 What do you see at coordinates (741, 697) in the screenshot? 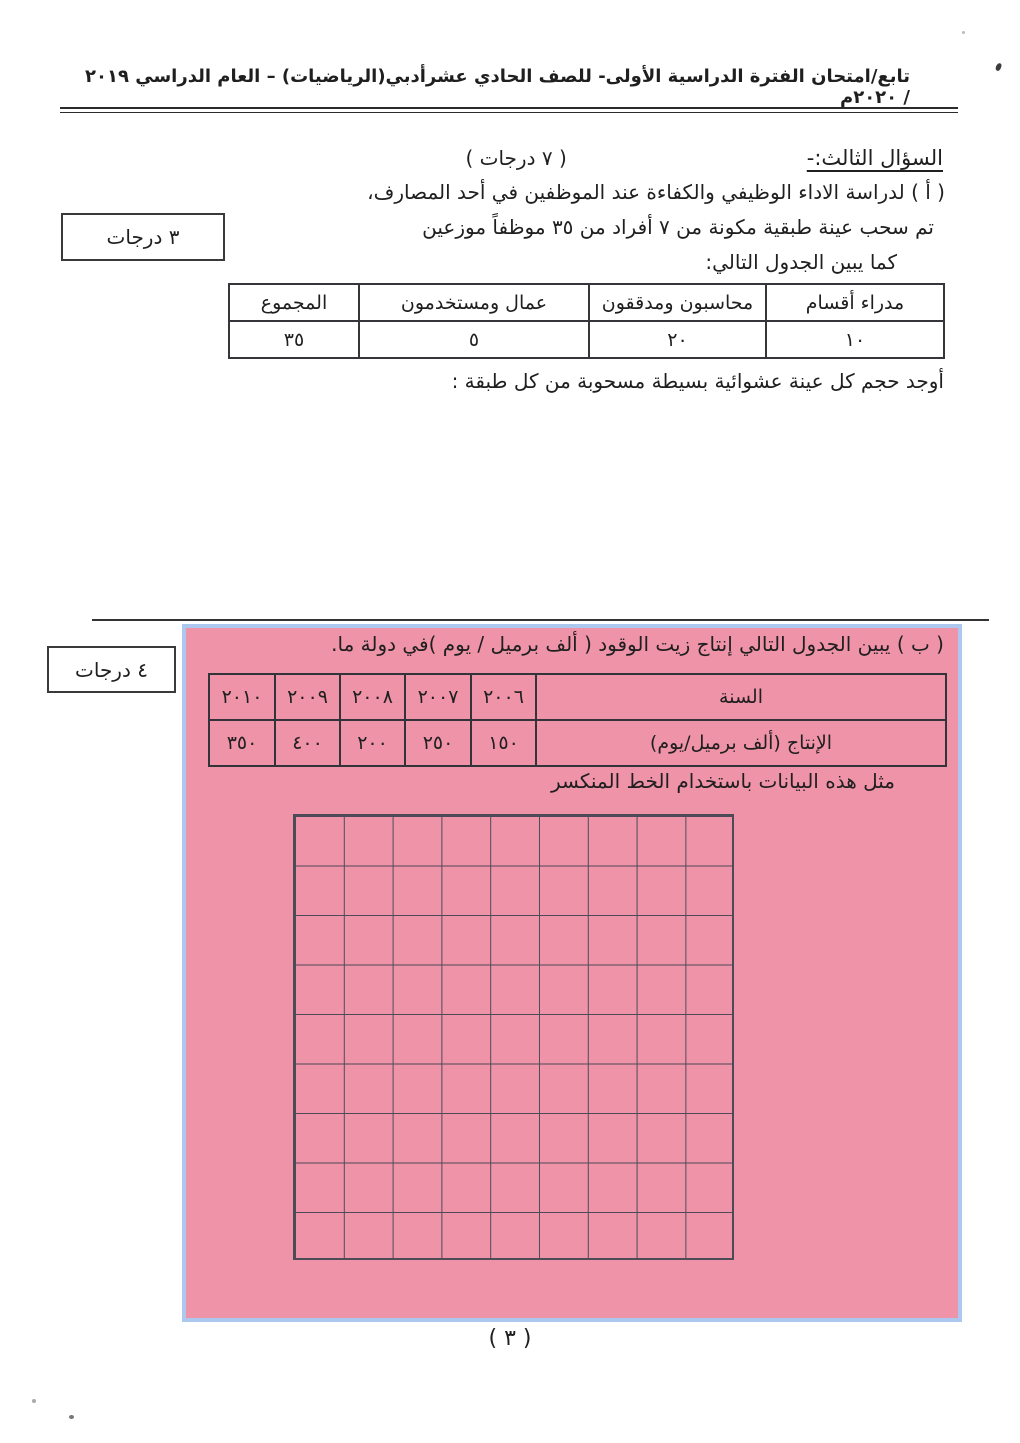
I see `year-label-cell: السنة` at bounding box center [741, 697].